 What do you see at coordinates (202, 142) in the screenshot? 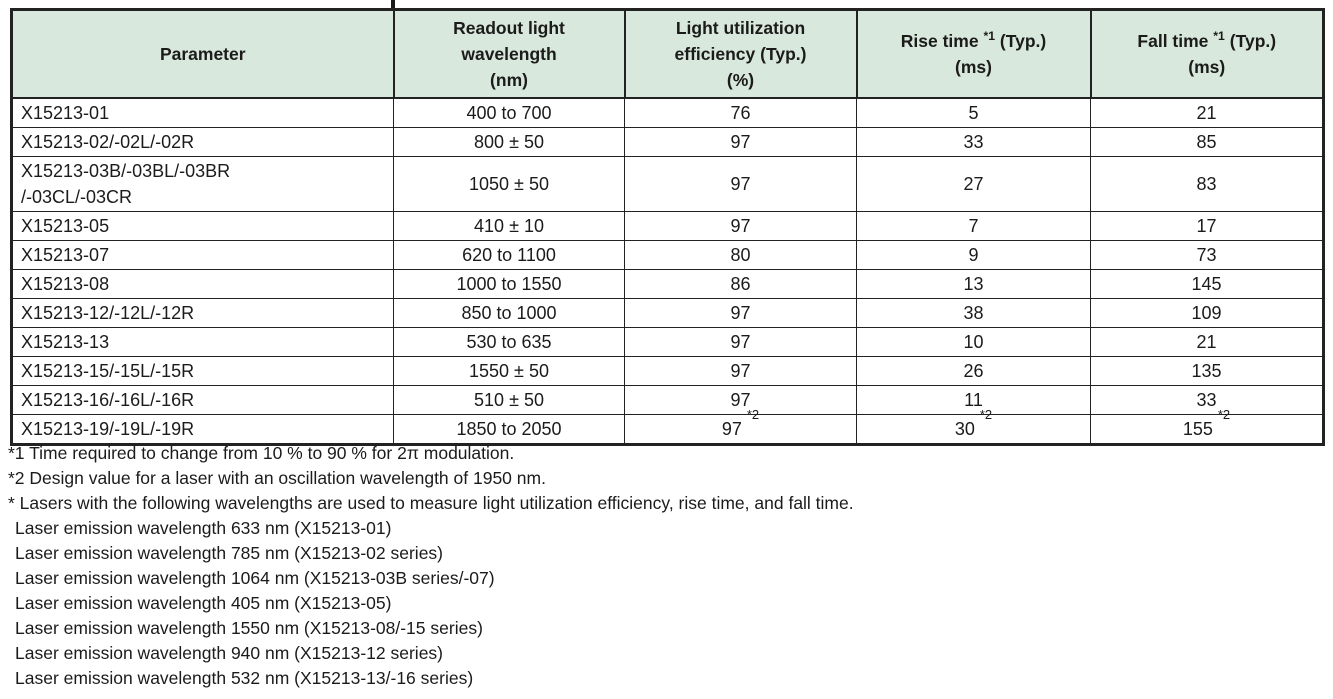
I see `cell-parameter: X15213-02/-02L/-02R` at bounding box center [202, 142].